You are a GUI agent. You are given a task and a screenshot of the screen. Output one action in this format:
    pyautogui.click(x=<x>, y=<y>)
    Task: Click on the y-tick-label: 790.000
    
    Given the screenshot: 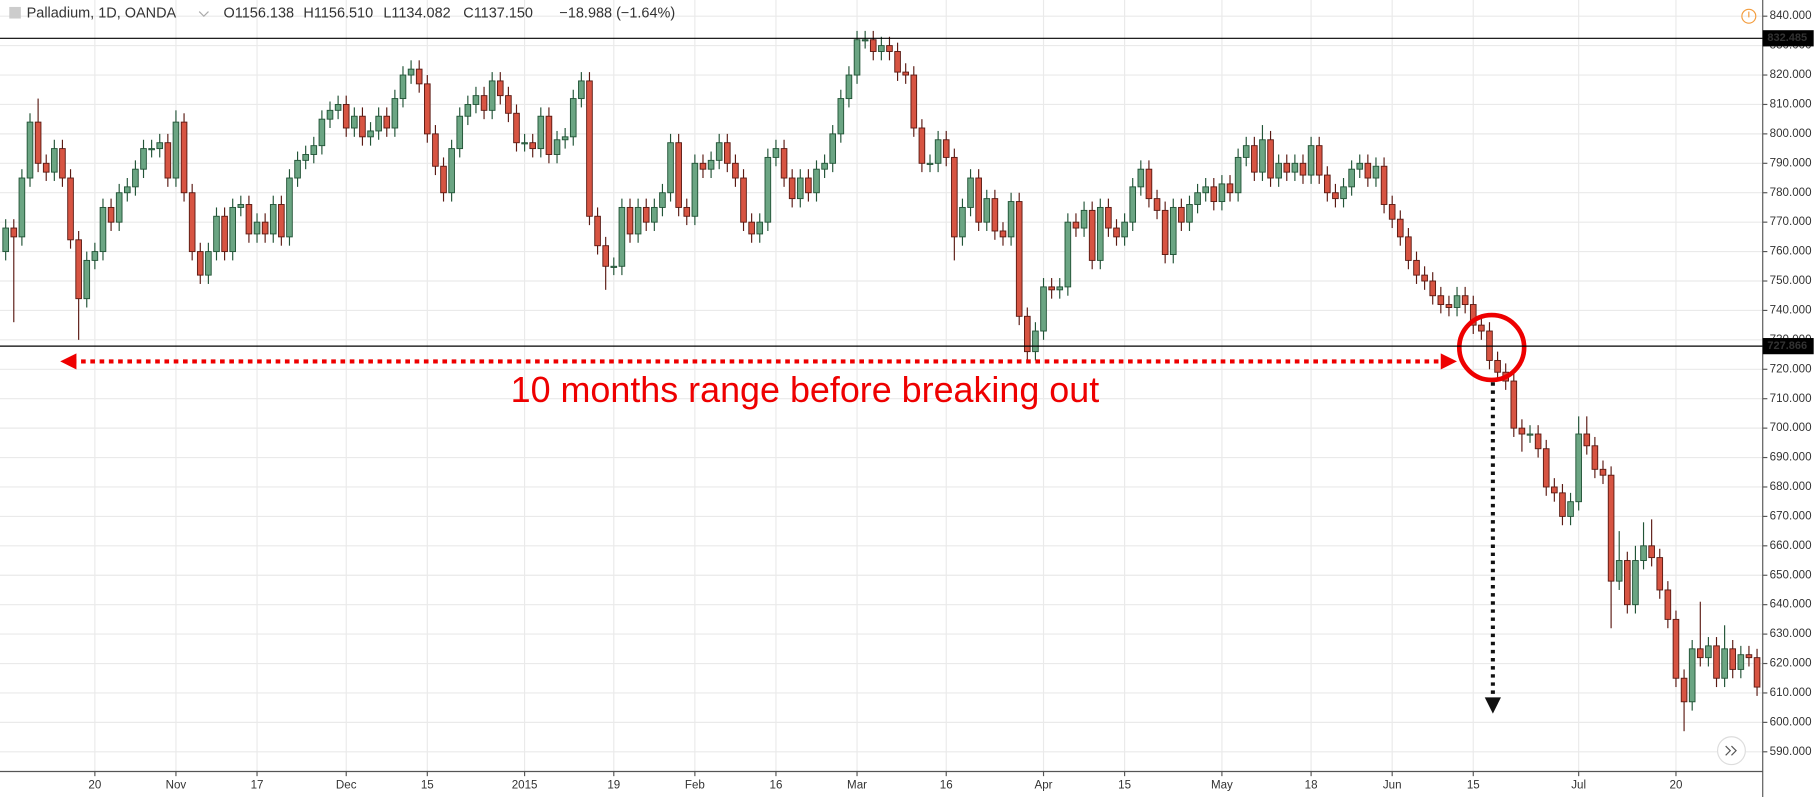 What is the action you would take?
    pyautogui.click(x=1791, y=163)
    